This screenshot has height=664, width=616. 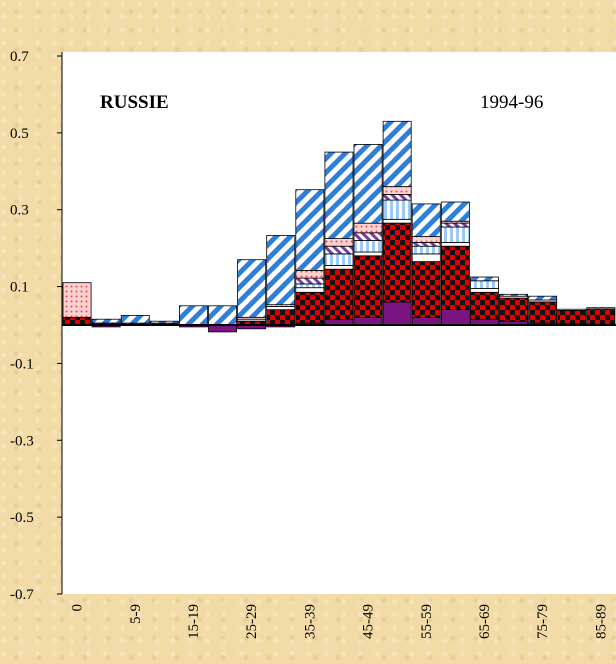 What do you see at coordinates (134, 102) in the screenshot?
I see `chart-title: RUSSIE` at bounding box center [134, 102].